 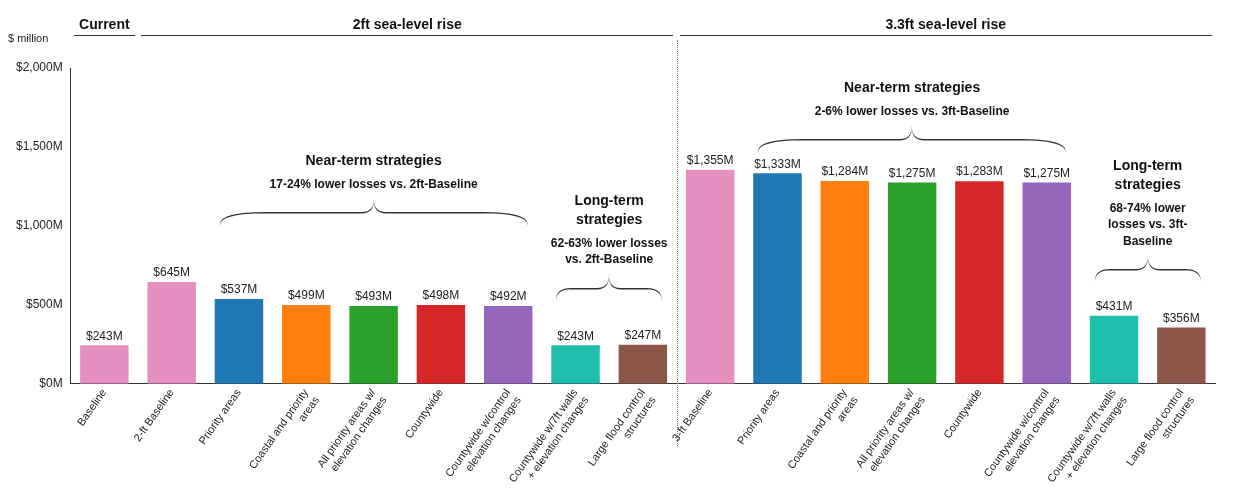 What do you see at coordinates (979, 171) in the screenshot?
I see `data-label: $1,283M` at bounding box center [979, 171].